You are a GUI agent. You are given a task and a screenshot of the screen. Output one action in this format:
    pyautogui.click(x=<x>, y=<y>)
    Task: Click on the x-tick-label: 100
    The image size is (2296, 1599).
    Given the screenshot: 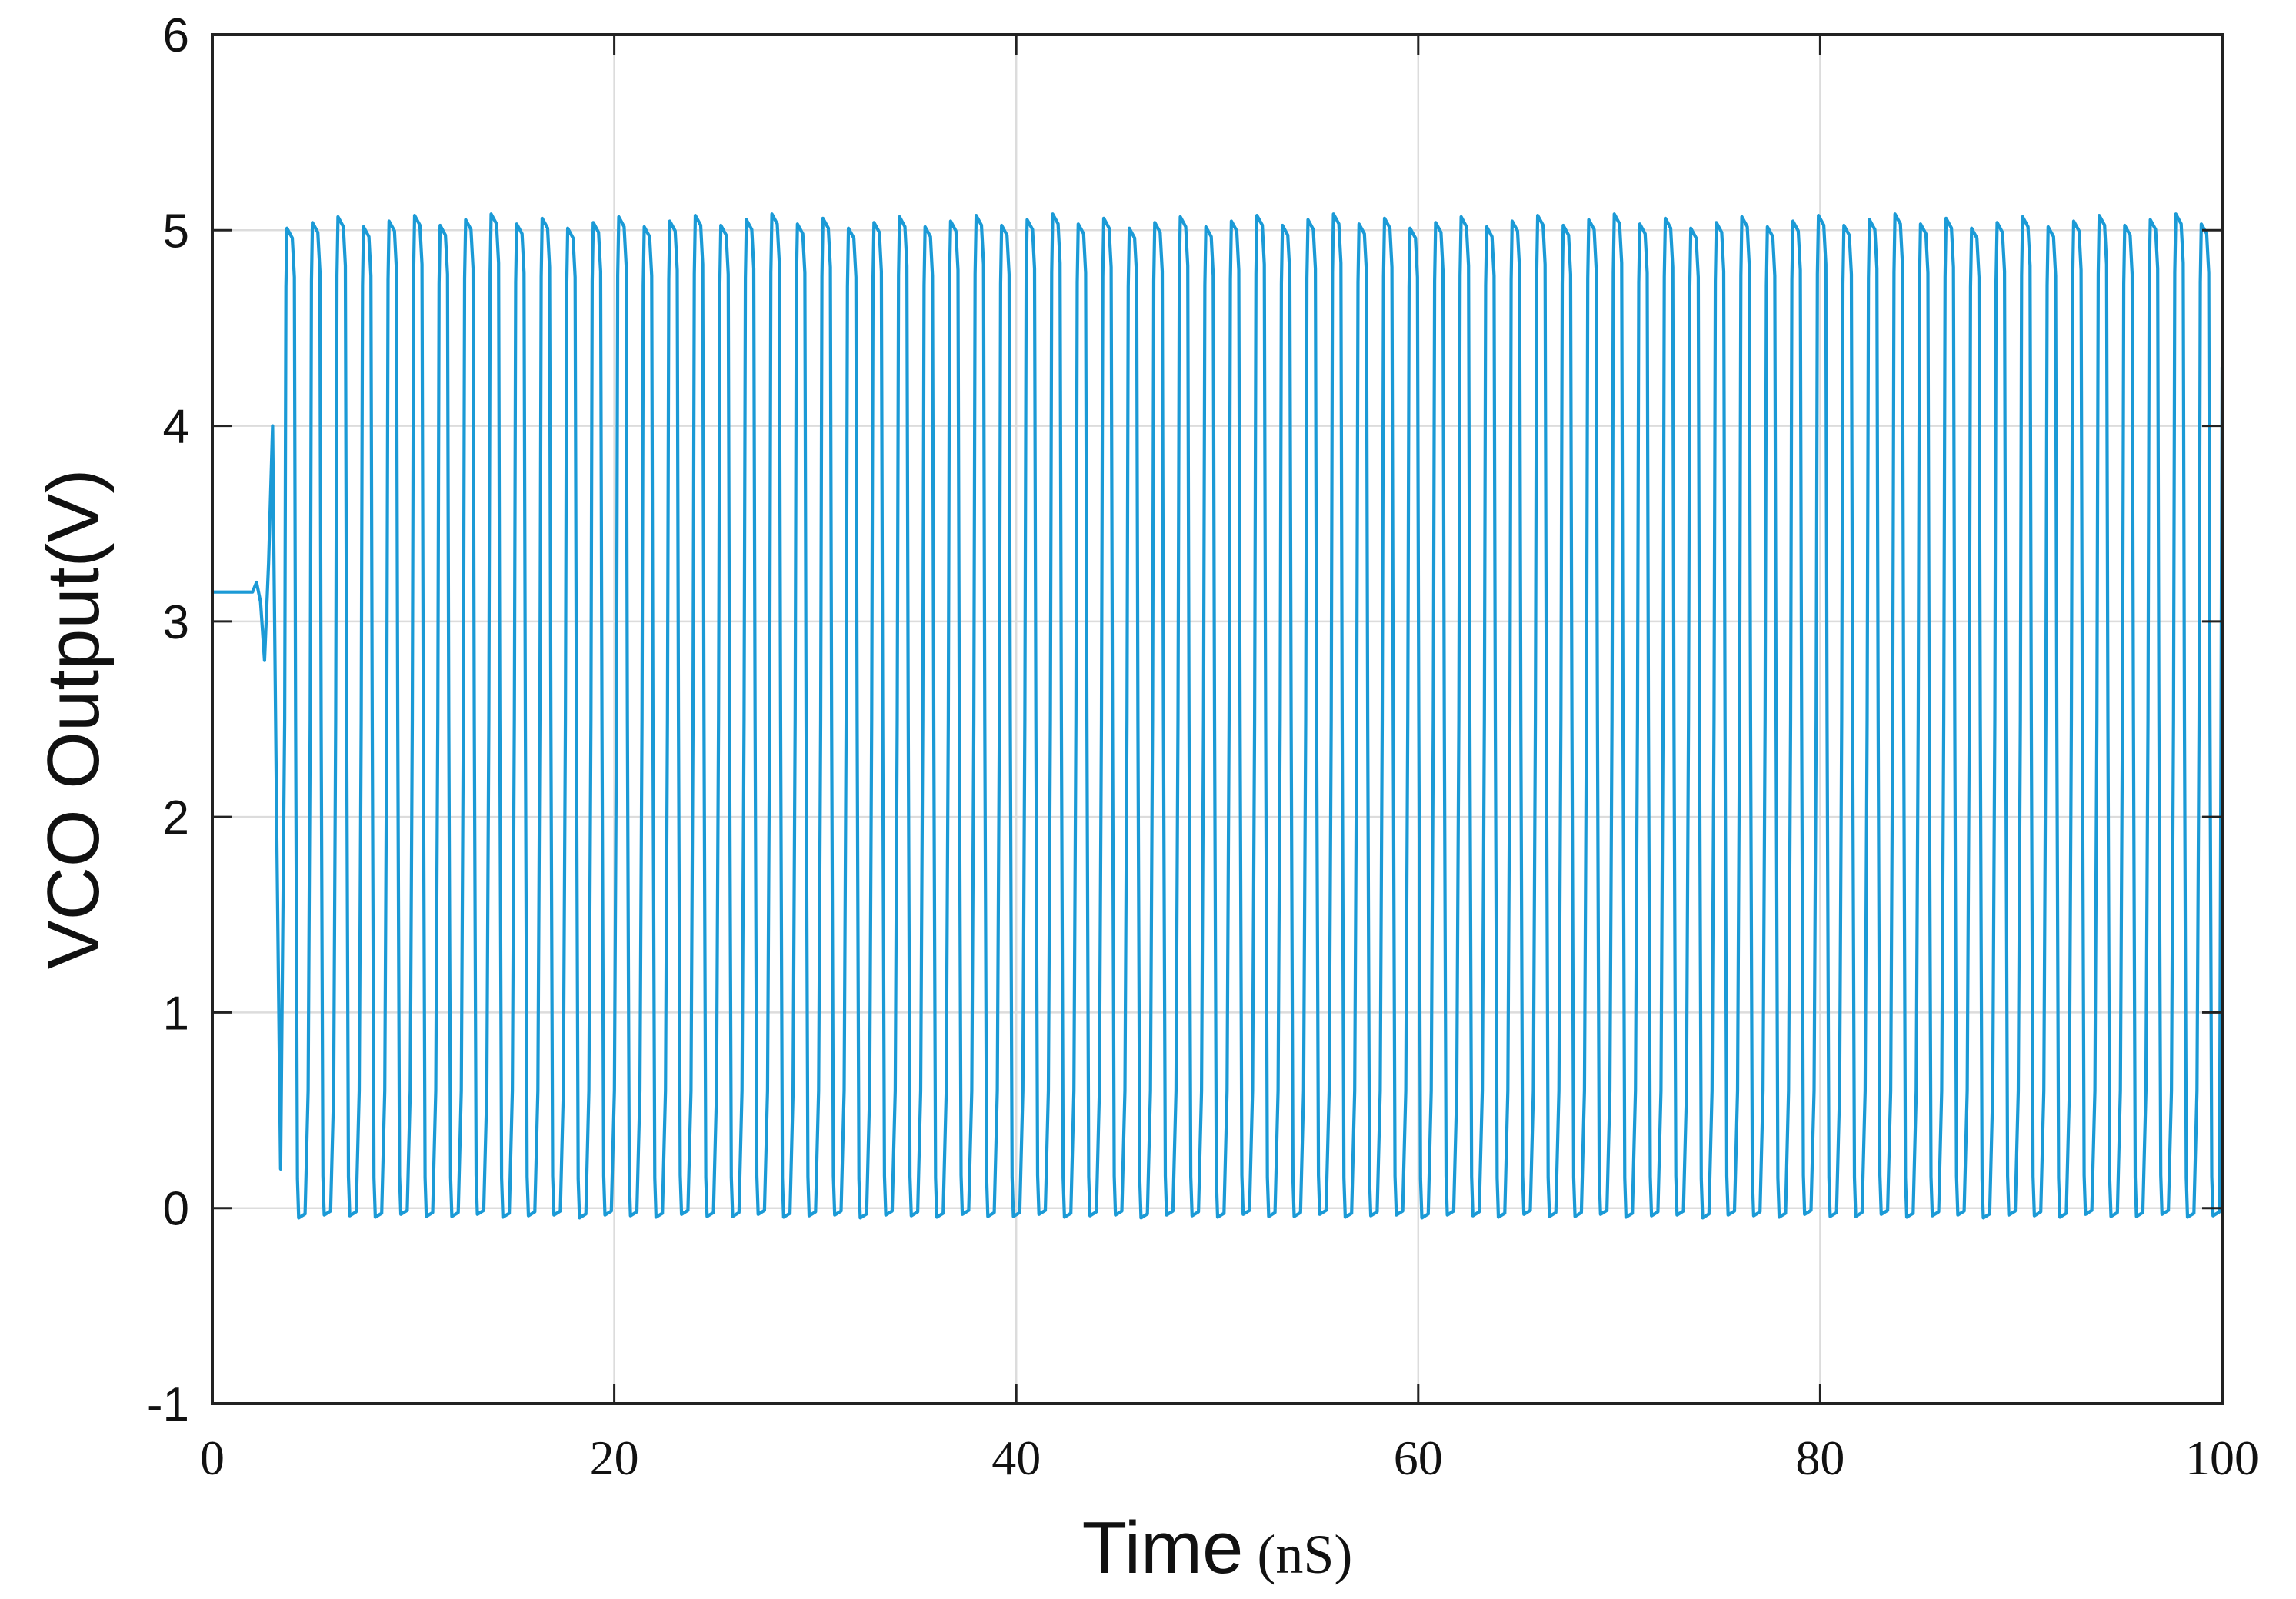 What is the action you would take?
    pyautogui.click(x=2222, y=1458)
    